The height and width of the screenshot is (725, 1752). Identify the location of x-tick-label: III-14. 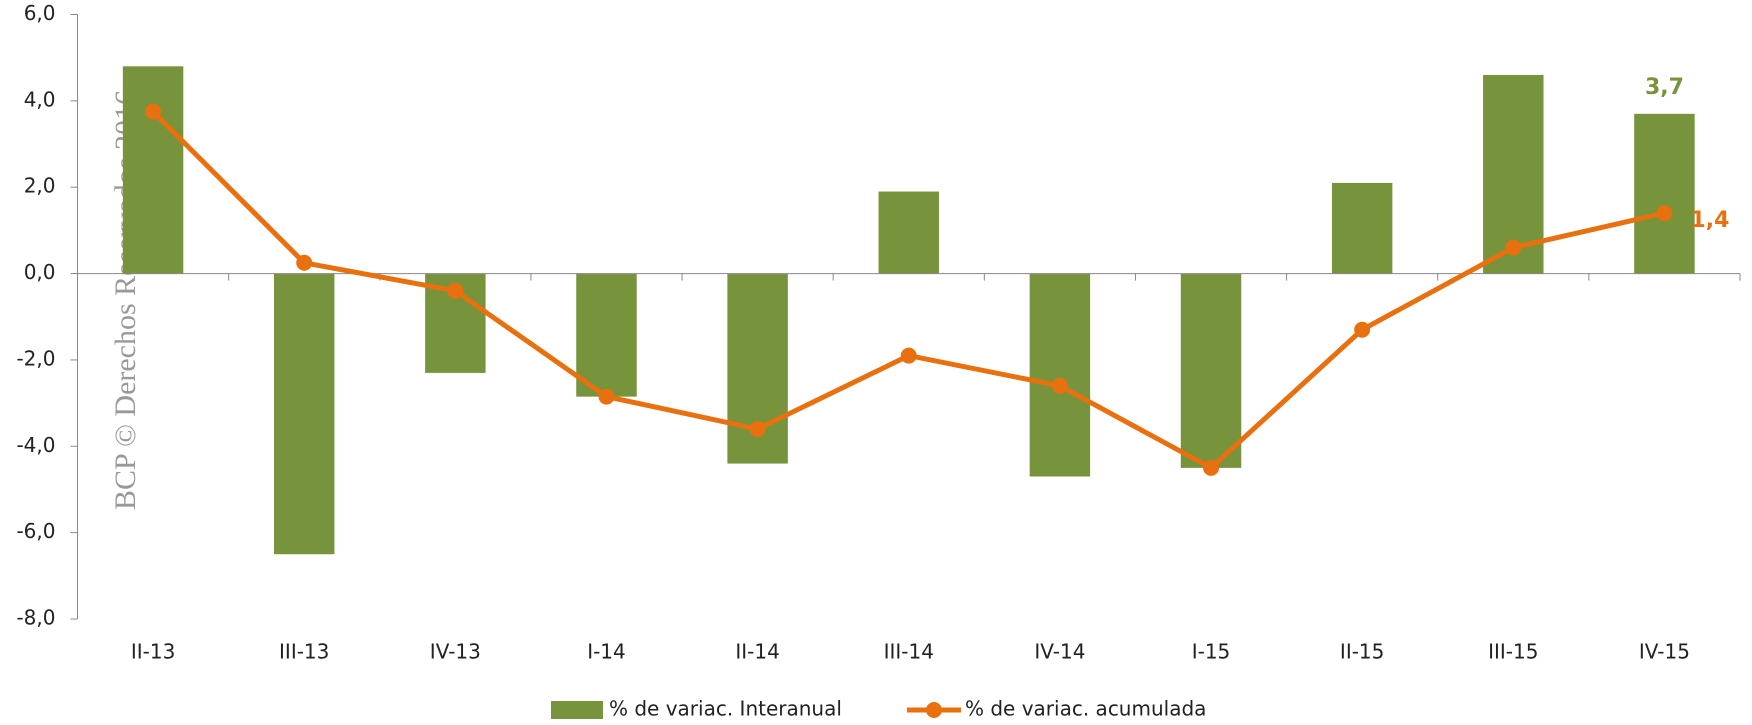
(909, 652).